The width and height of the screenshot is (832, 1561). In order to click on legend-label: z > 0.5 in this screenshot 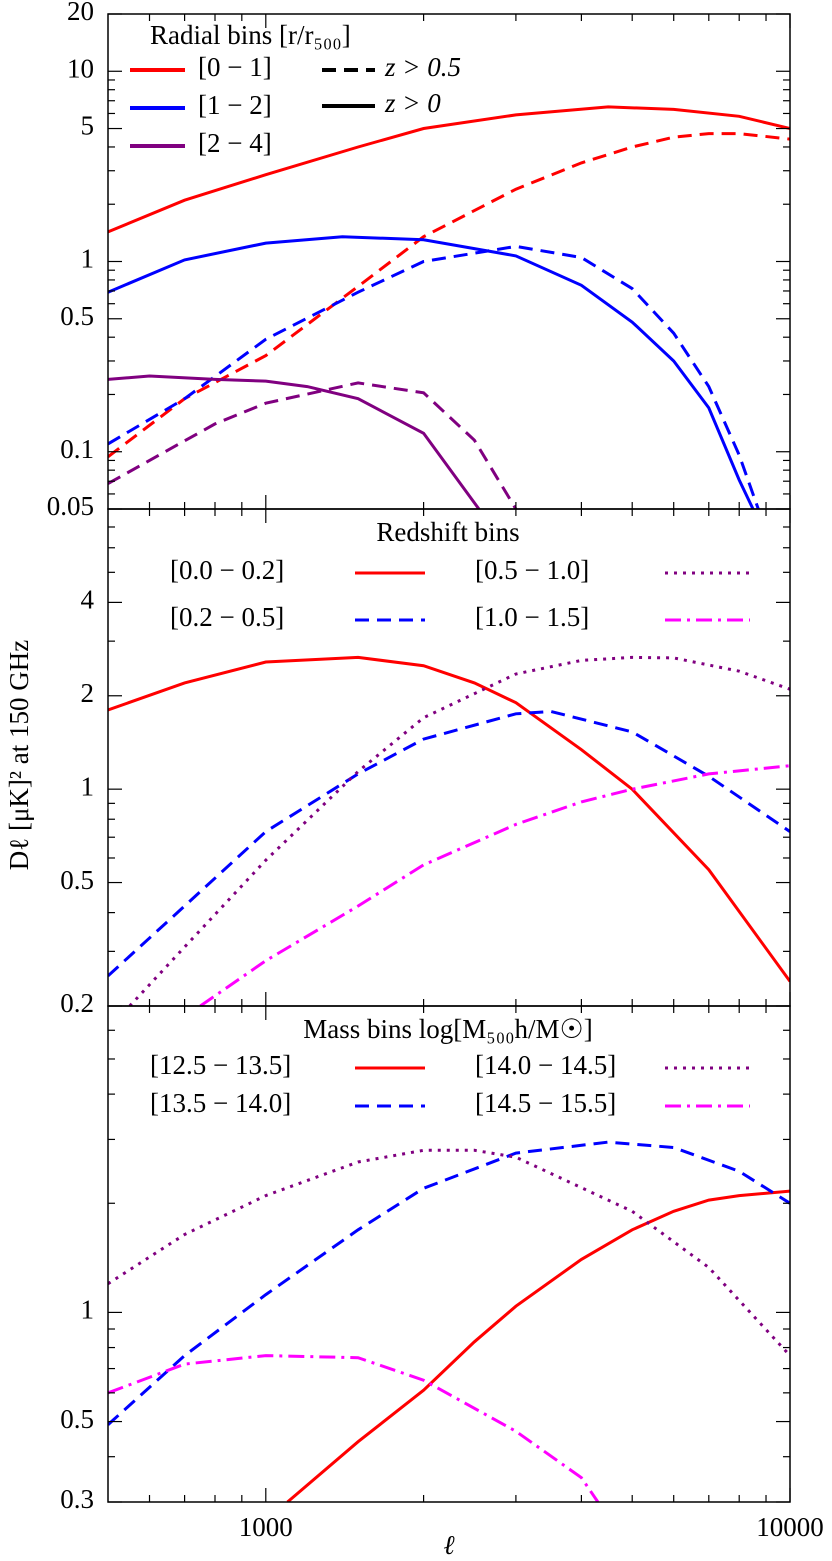, I will do `click(422, 67)`.